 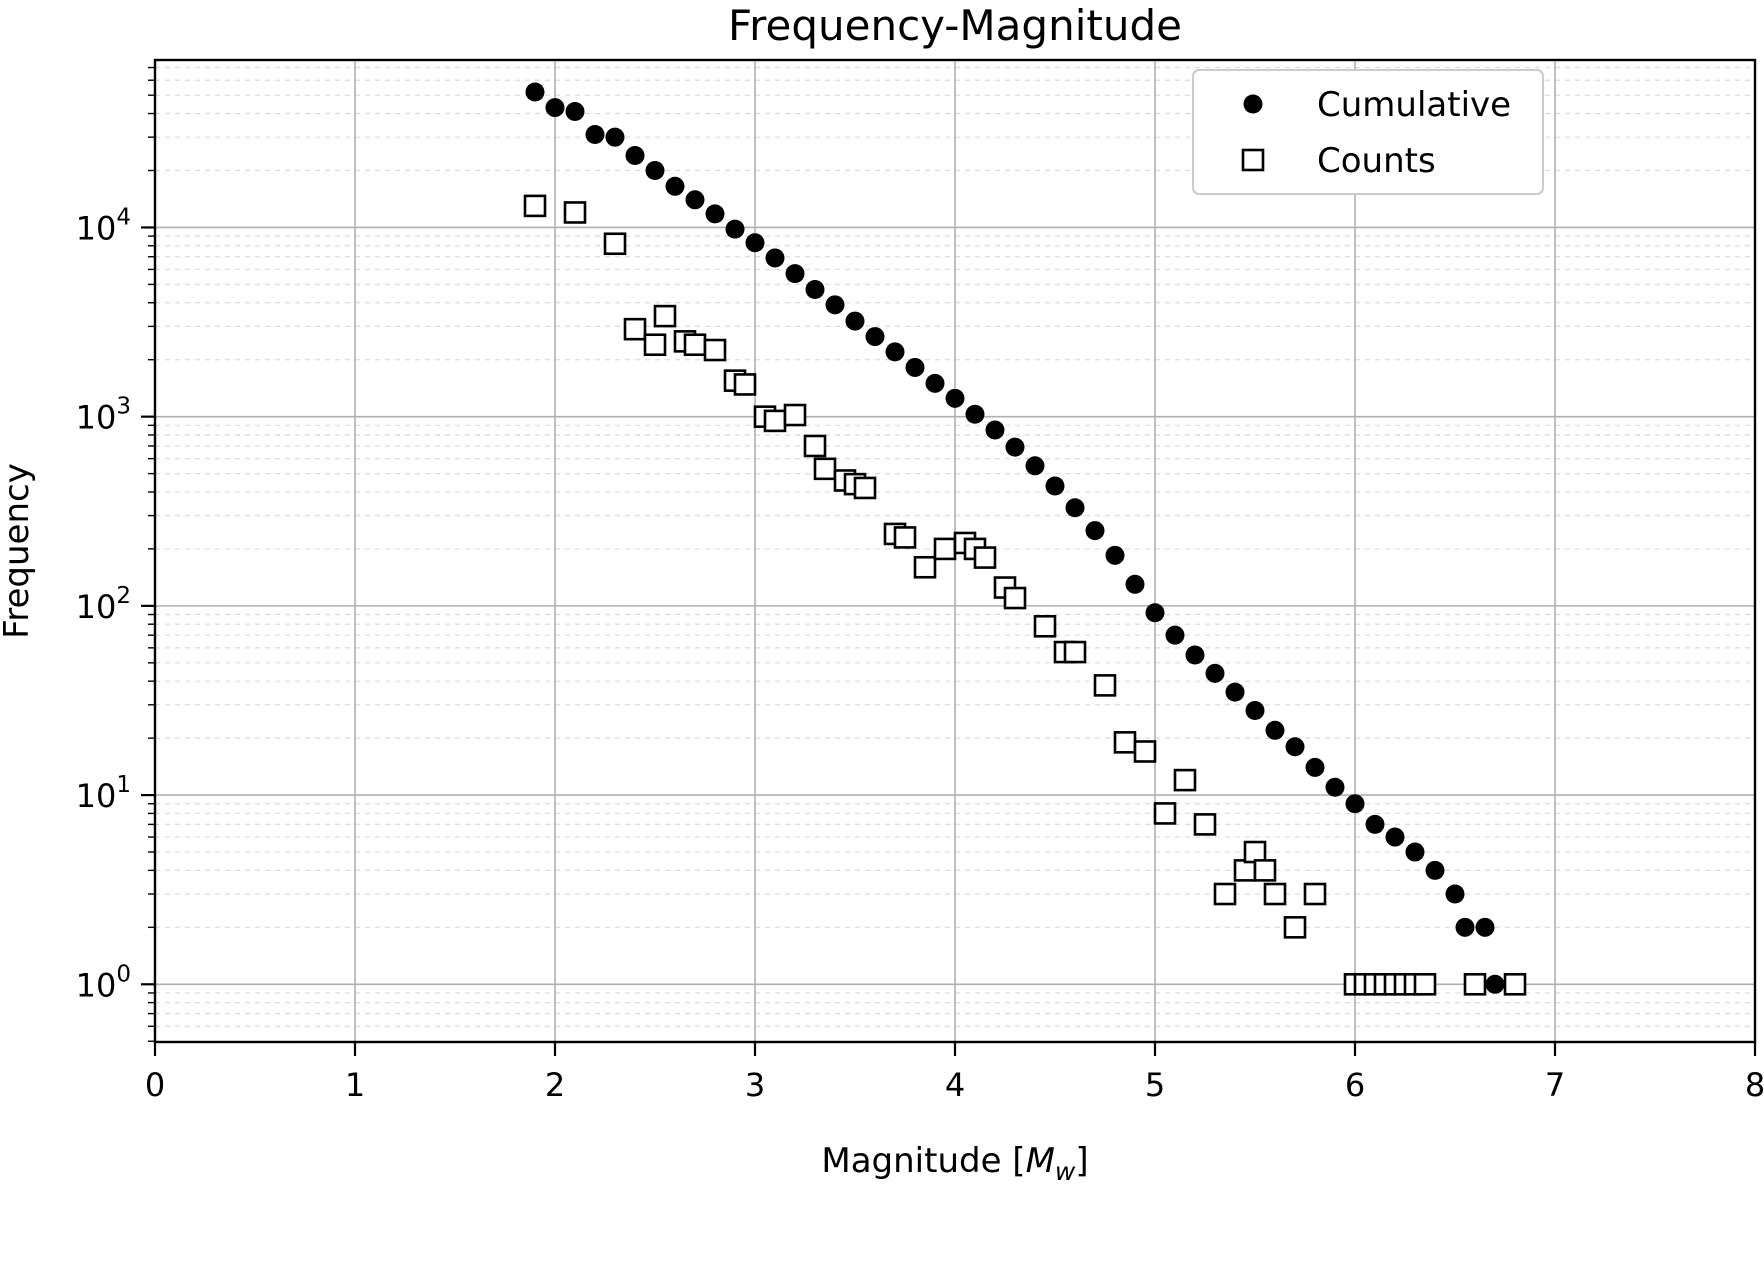 What do you see at coordinates (18, 551) in the screenshot?
I see `y-axis-label: Frequency` at bounding box center [18, 551].